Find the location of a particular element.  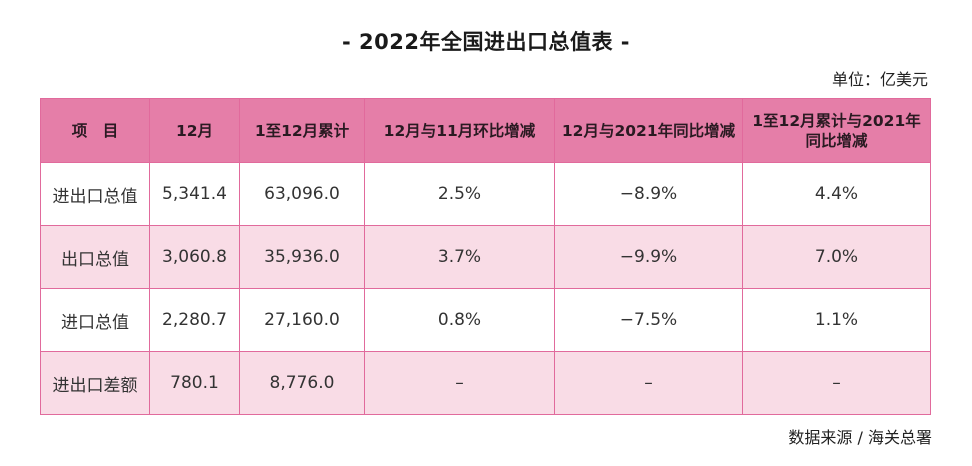

table-cell: 8,776.0 is located at coordinates (302, 383).